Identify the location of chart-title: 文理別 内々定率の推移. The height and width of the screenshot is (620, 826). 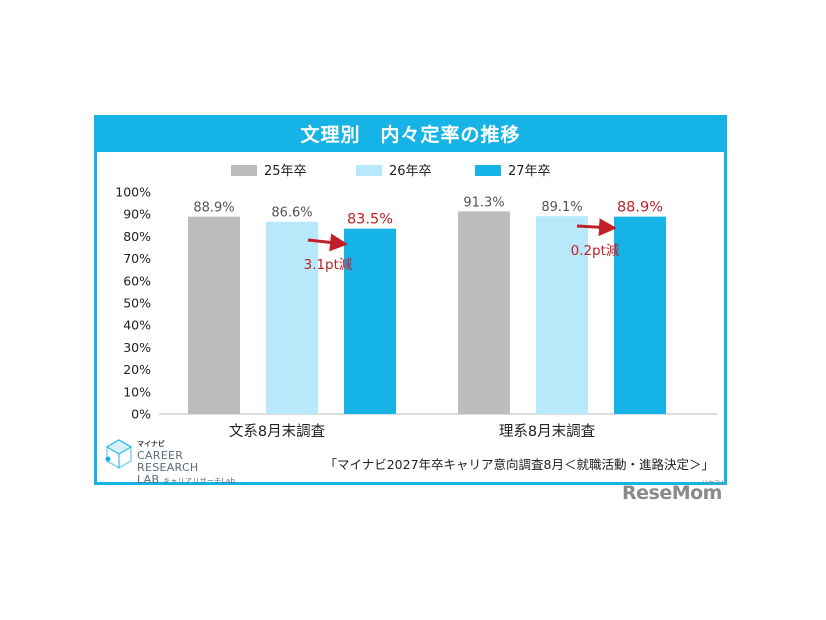
(410, 135).